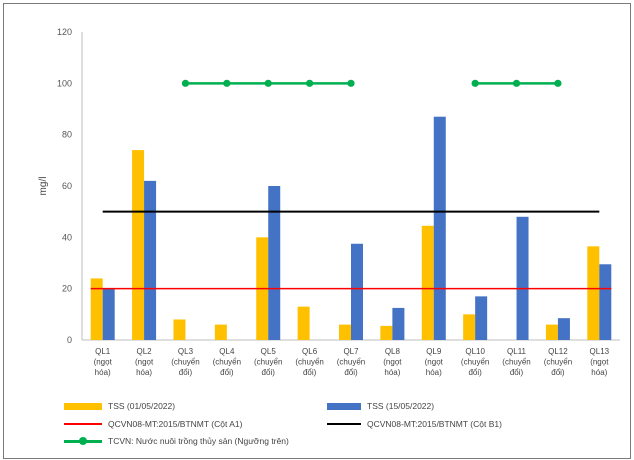 This screenshot has width=634, height=460. What do you see at coordinates (310, 372) in the screenshot?
I see `x-tick-label-6: đổi)` at bounding box center [310, 372].